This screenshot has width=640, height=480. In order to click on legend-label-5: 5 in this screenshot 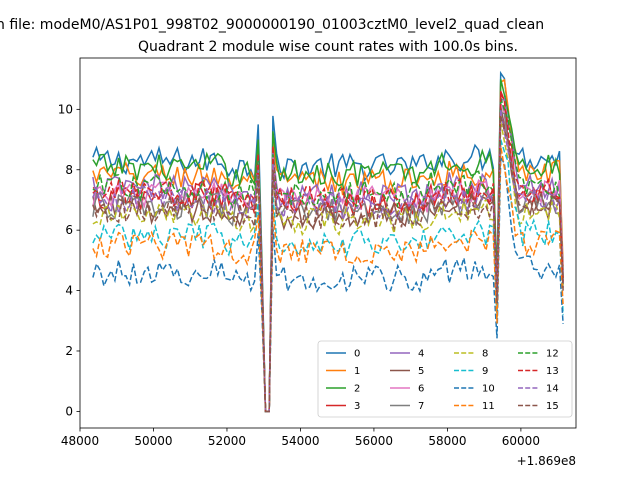, I will do `click(421, 371)`.